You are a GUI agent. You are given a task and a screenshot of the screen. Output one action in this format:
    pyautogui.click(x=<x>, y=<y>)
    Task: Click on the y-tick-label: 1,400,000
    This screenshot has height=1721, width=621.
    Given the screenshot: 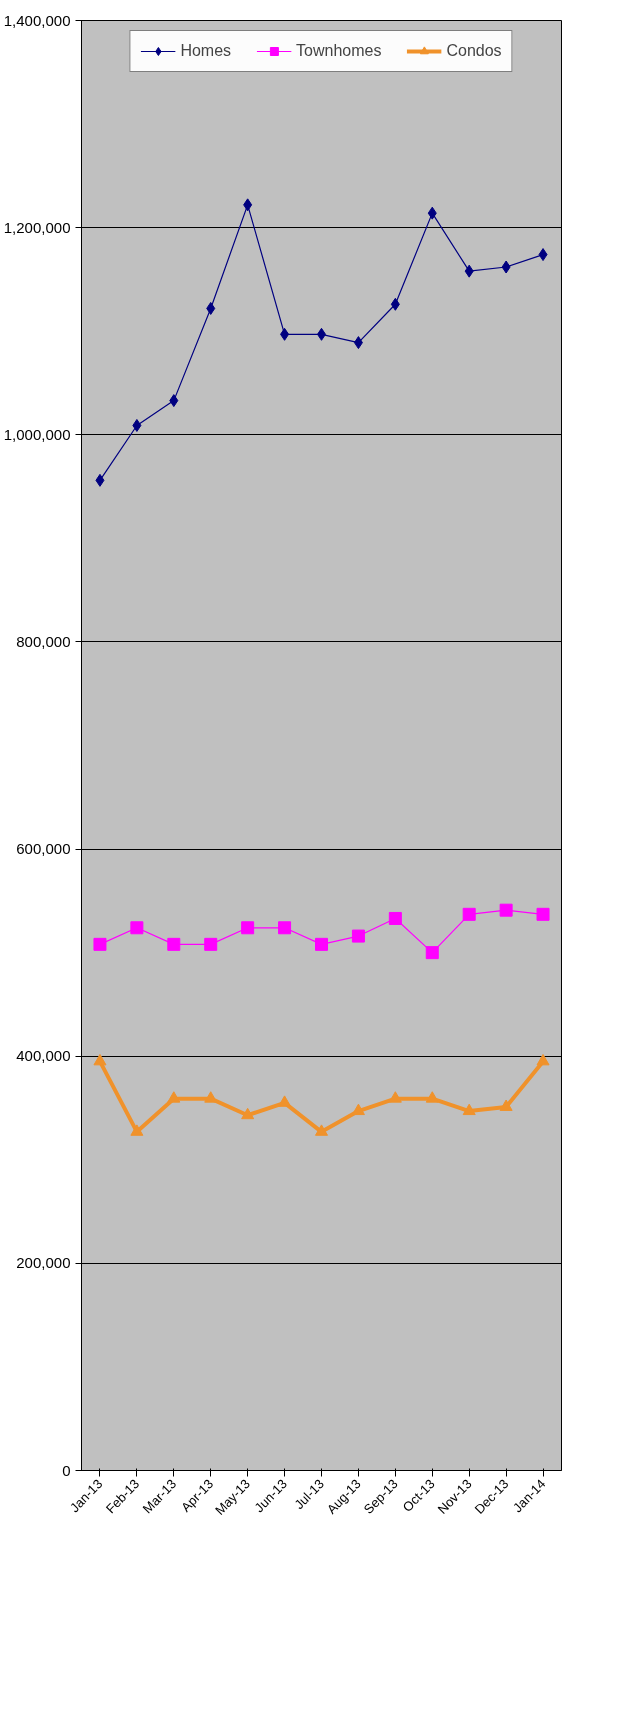 What is the action you would take?
    pyautogui.click(x=37, y=20)
    